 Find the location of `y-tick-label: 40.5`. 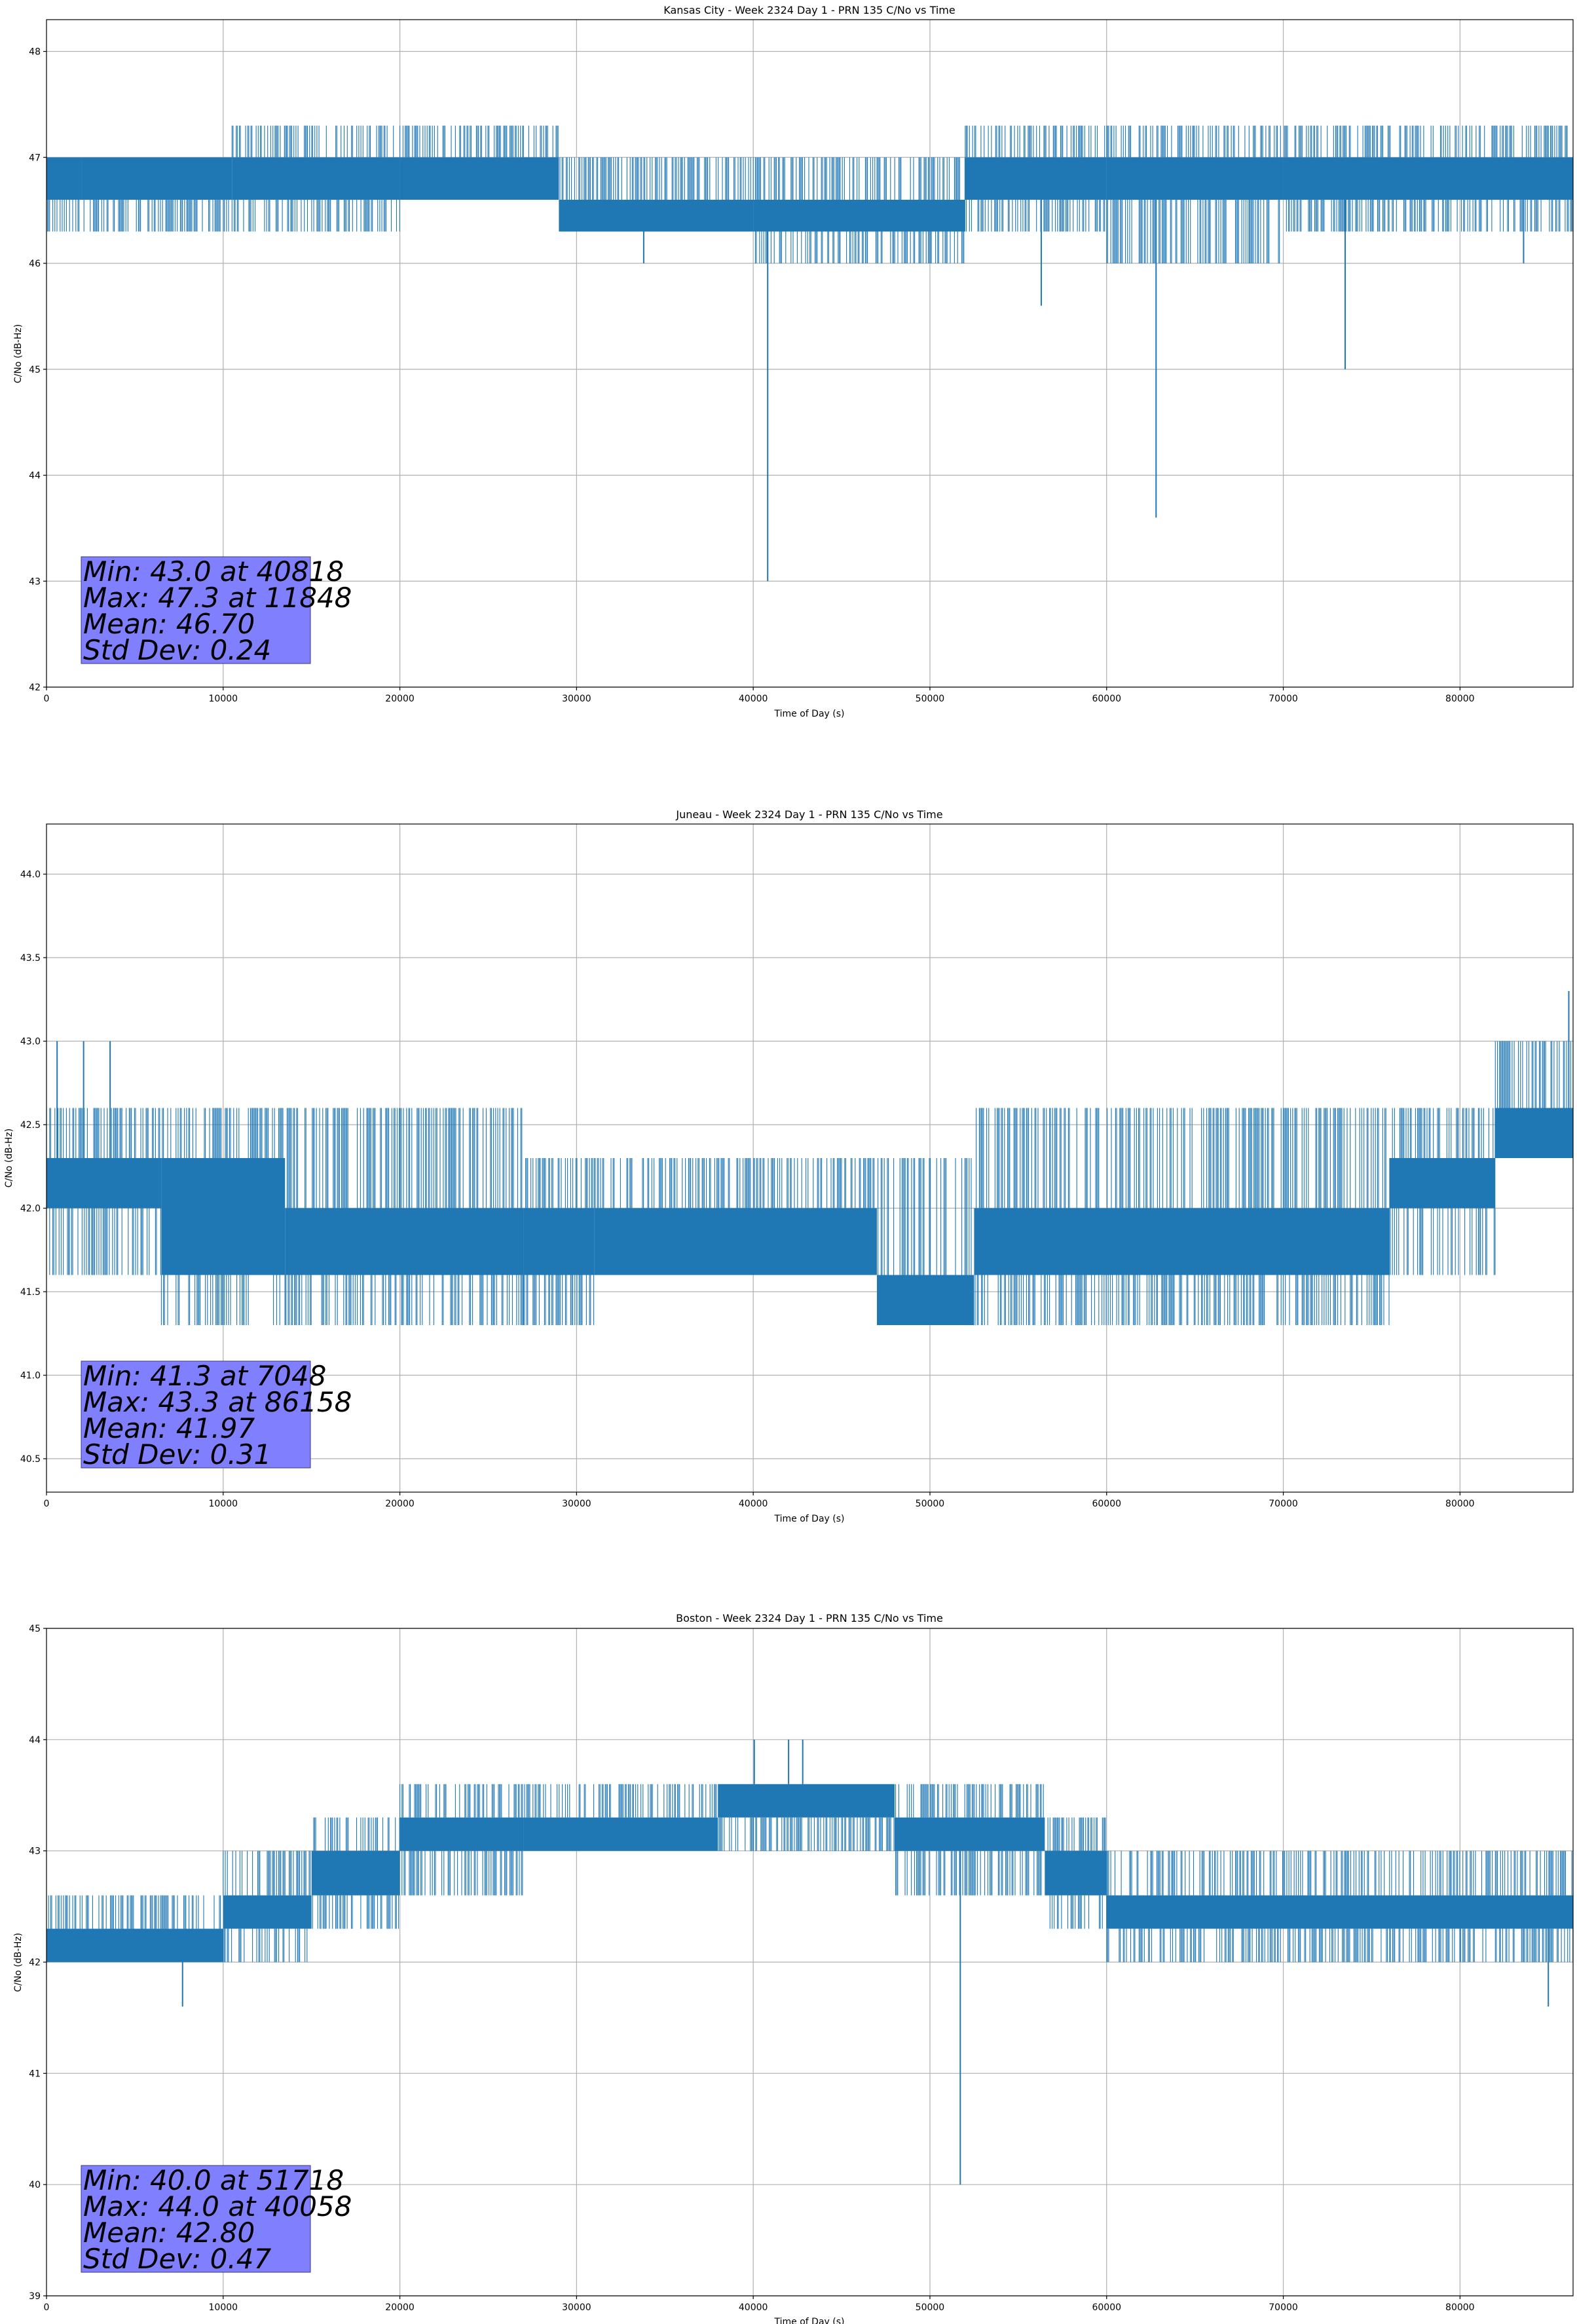

y-tick-label: 40.5 is located at coordinates (30, 1459).